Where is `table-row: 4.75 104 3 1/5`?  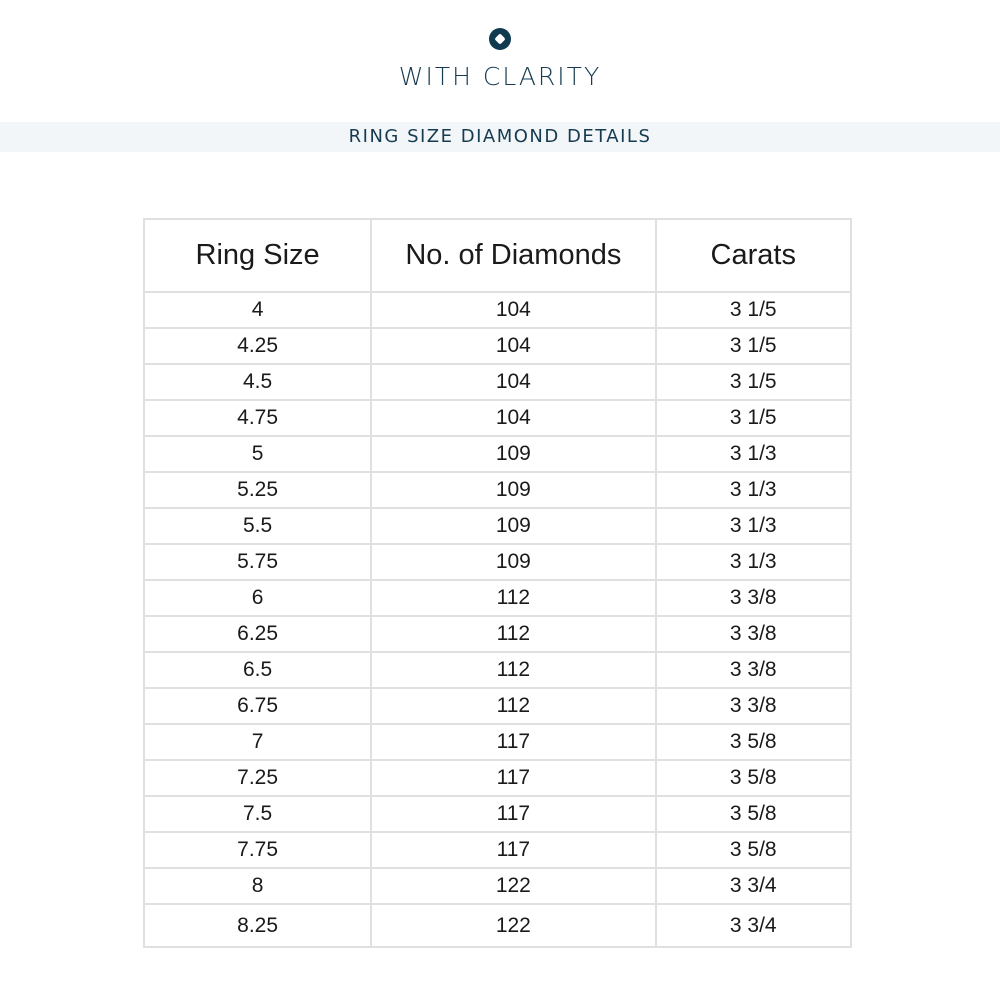 table-row: 4.75 104 3 1/5 is located at coordinates (497, 418).